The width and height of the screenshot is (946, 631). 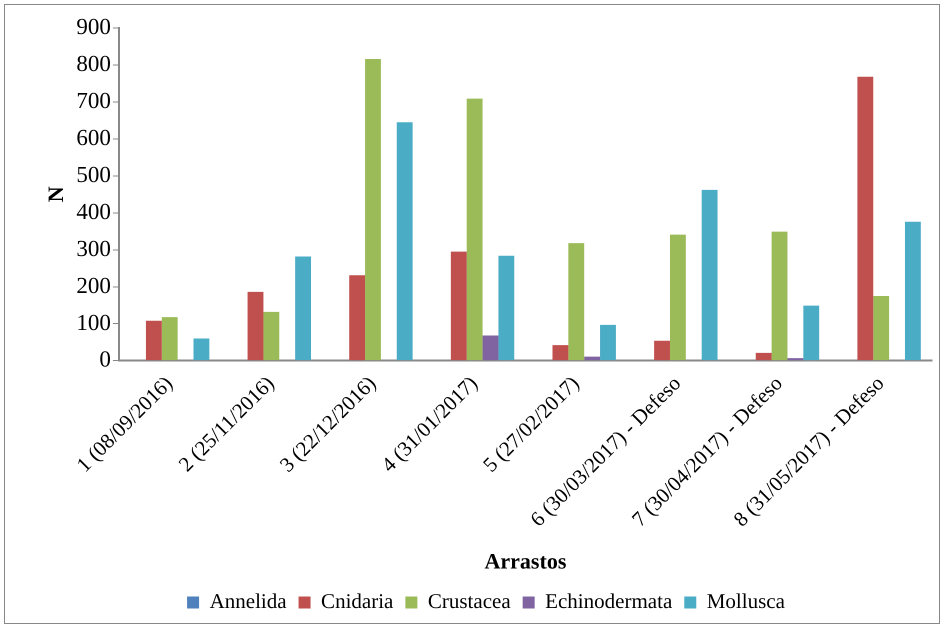 I want to click on y-tick-label: 400, so click(x=93, y=211).